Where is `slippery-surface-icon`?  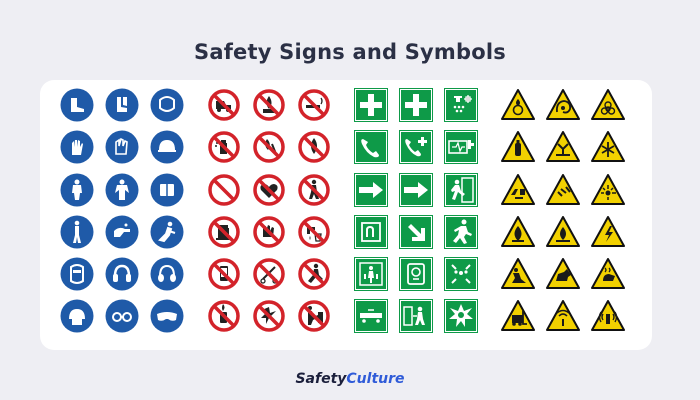 slippery-surface-icon is located at coordinates (518, 273).